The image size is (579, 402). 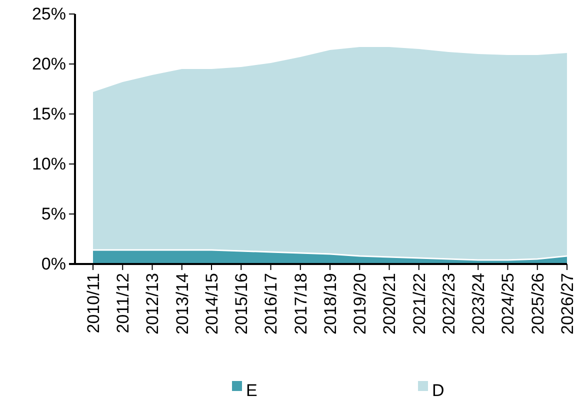 I want to click on x-tick-label: 2023/24, so click(x=478, y=303).